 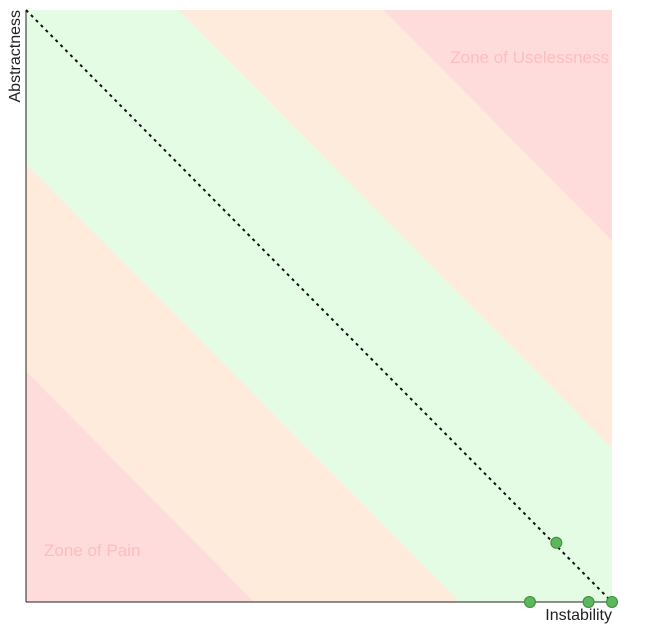 I want to click on x-axis-label: Instability, so click(x=578, y=615).